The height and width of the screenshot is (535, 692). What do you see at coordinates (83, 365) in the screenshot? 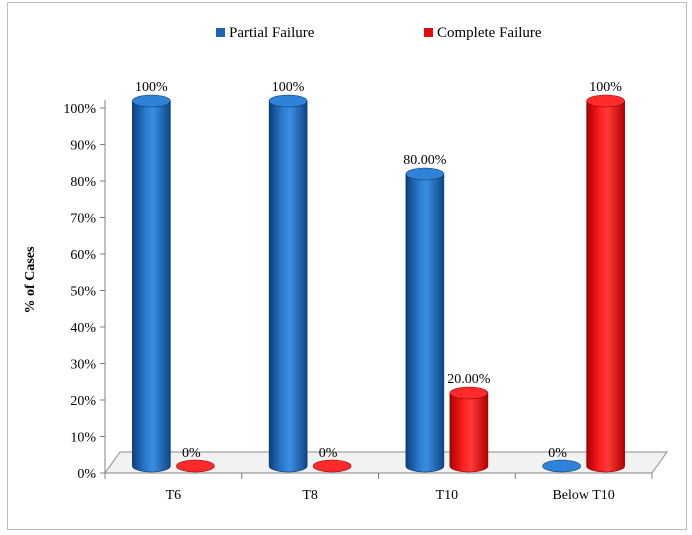
I see `y-tick-label: 30%` at bounding box center [83, 365].